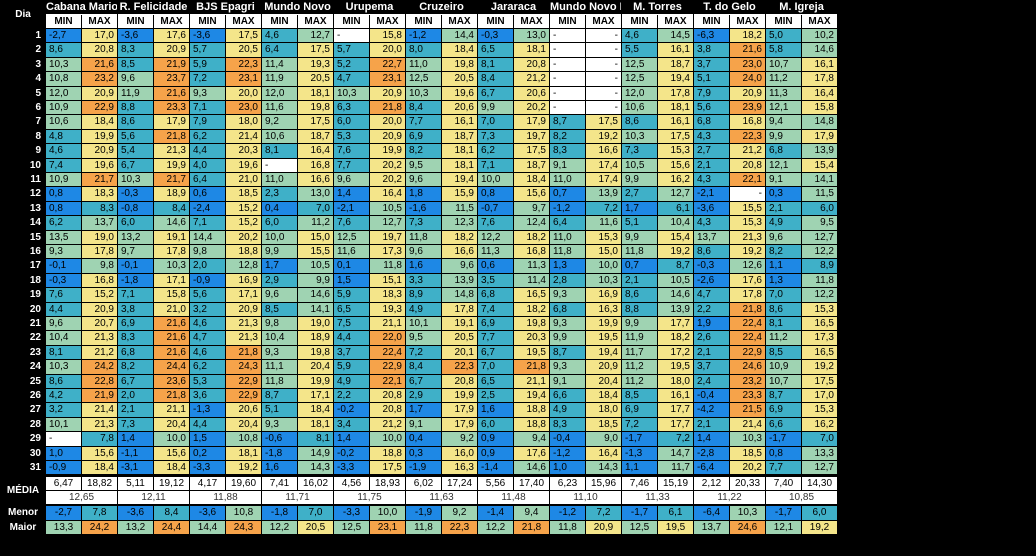 The image size is (1036, 556). Describe the element at coordinates (99, 439) in the screenshot. I see `max-value: 7,8` at that location.